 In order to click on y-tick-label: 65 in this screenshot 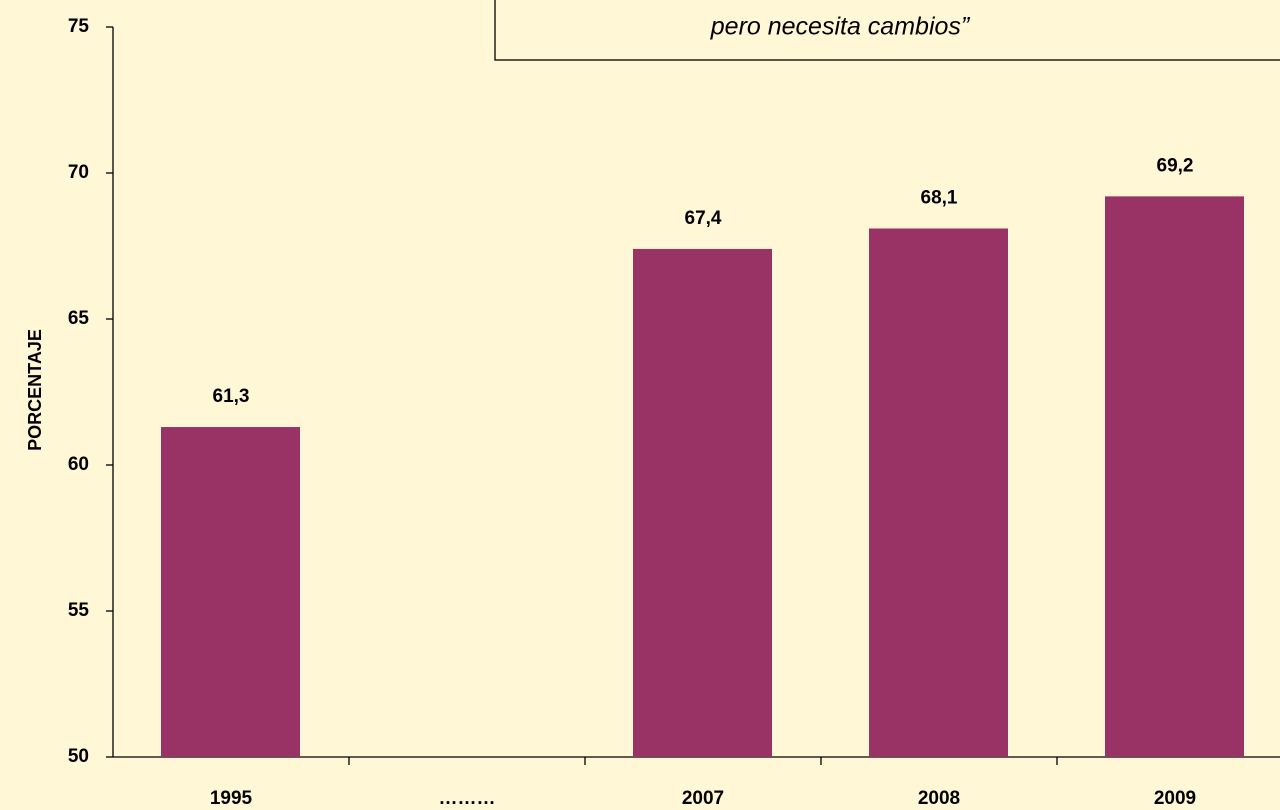, I will do `click(79, 318)`.